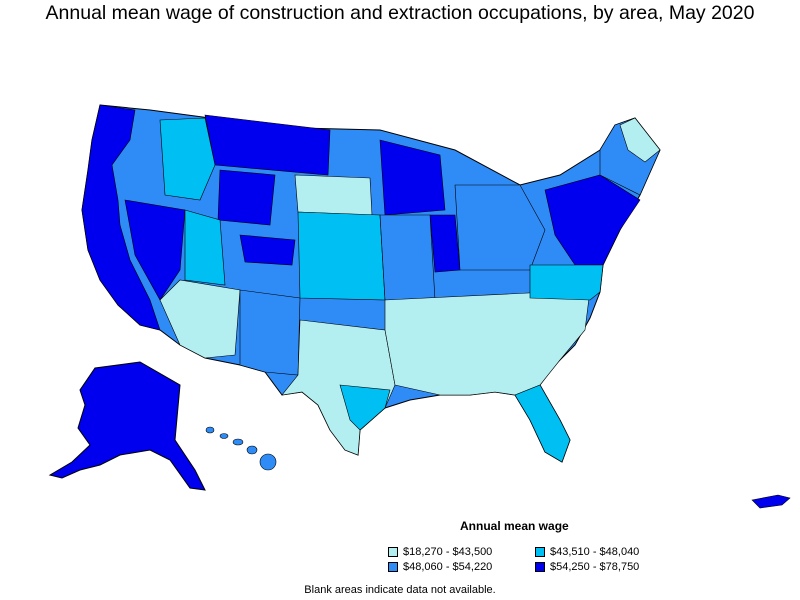  What do you see at coordinates (592, 220) in the screenshot?
I see `region-northeast` at bounding box center [592, 220].